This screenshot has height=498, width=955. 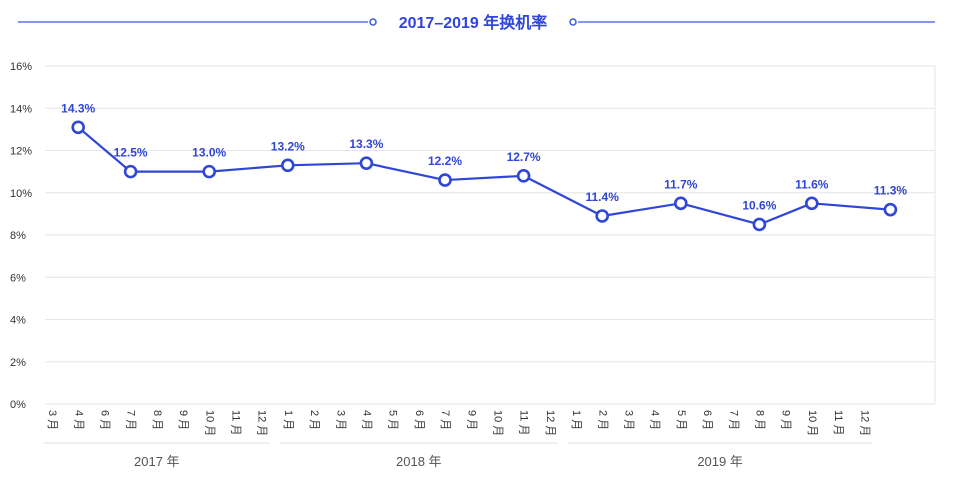 What do you see at coordinates (458, 455) in the screenshot?
I see `year-axis: 2017 年 2018 年 2019 年` at bounding box center [458, 455].